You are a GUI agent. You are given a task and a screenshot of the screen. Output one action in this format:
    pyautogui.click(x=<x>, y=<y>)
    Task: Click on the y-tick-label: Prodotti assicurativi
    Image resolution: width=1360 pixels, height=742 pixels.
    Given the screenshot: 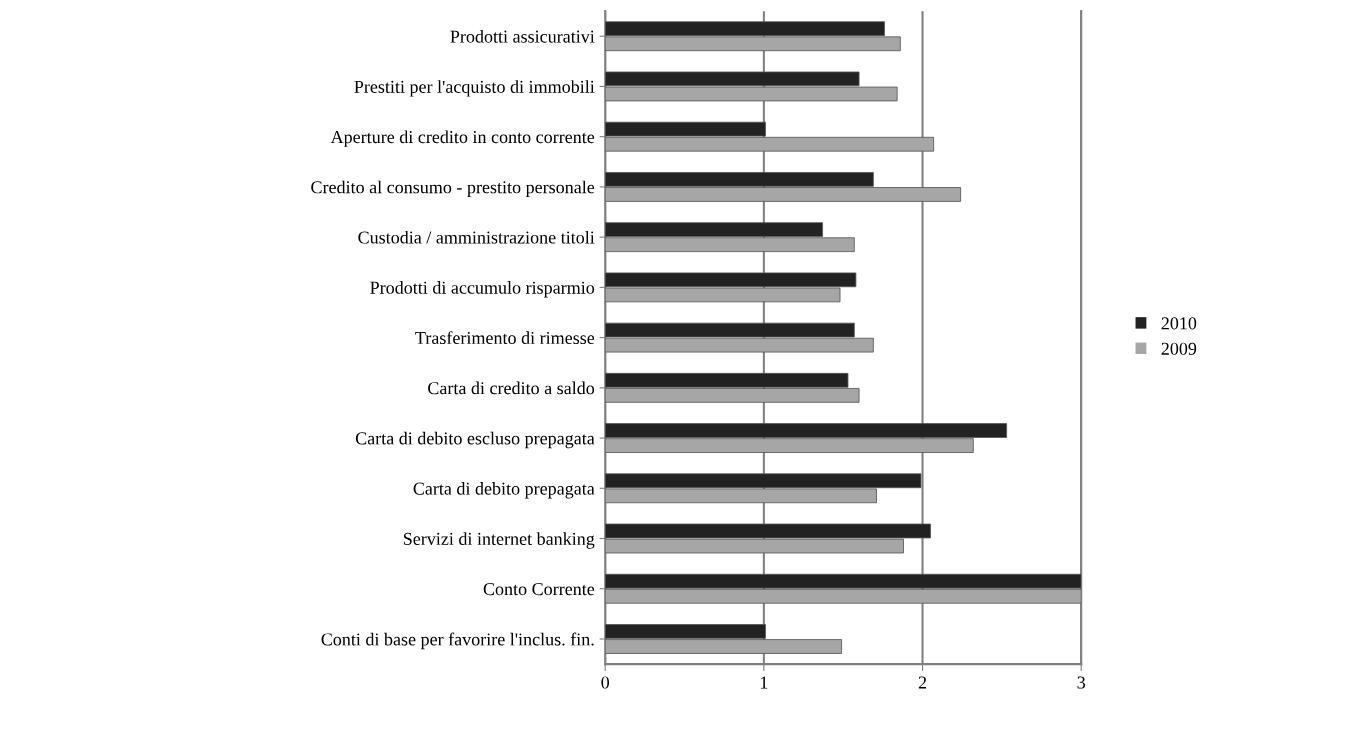 What is the action you would take?
    pyautogui.click(x=522, y=36)
    